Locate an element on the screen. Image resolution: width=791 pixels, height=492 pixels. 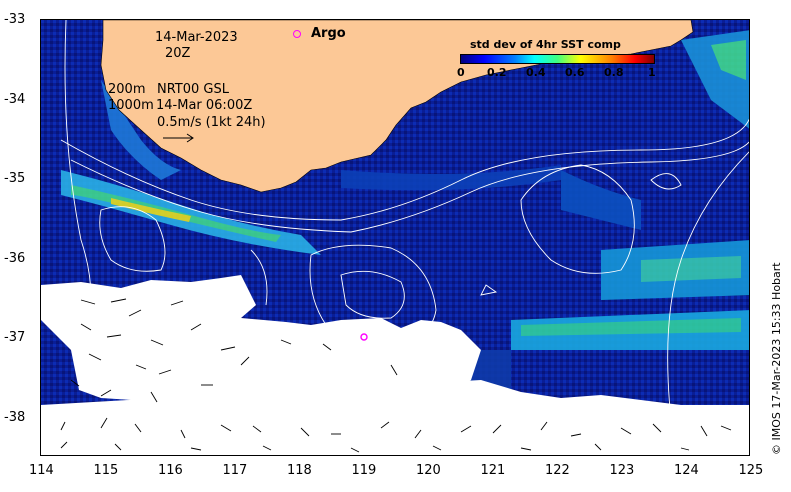
y-tick-label: -38 is located at coordinates (15, 417).